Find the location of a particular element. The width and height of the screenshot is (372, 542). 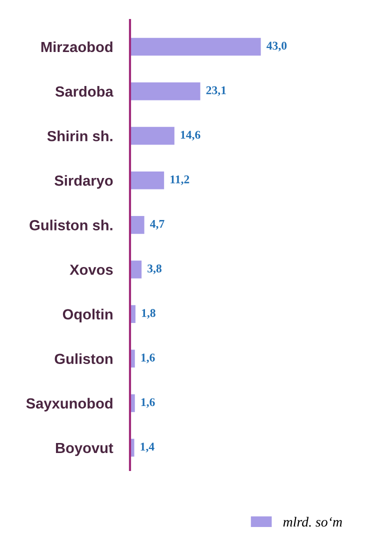

y-tick-label: Mirzaobod is located at coordinates (76, 46).